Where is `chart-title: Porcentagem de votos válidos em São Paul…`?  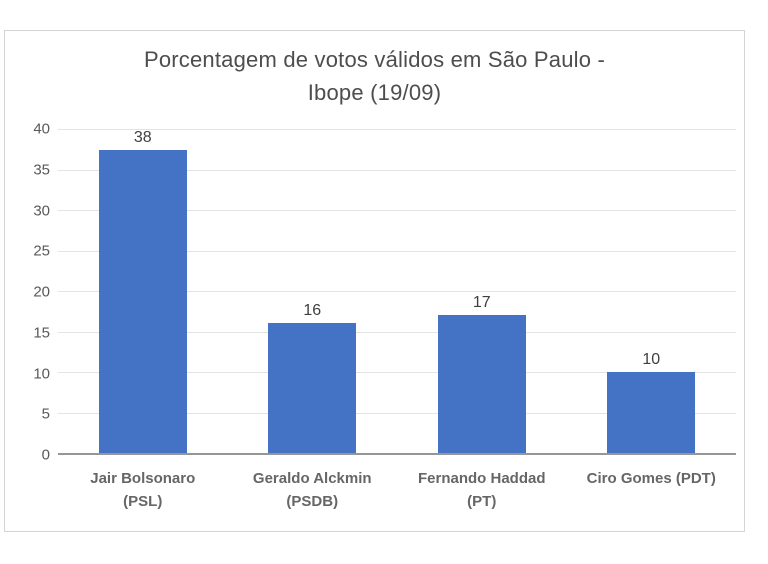 chart-title: Porcentagem de votos válidos em São Paul… is located at coordinates (375, 76).